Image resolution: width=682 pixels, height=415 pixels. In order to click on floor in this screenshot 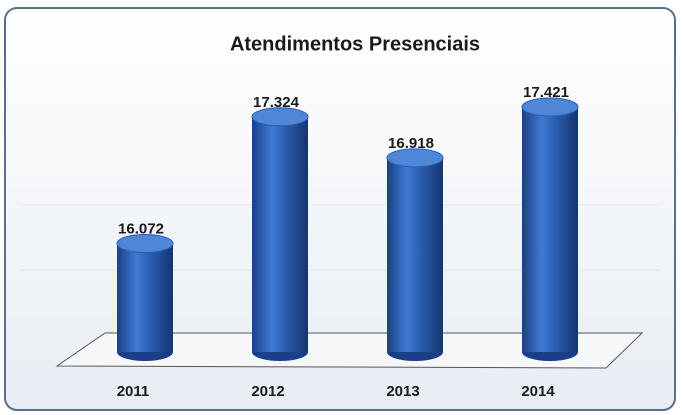, I will do `click(349, 350)`.